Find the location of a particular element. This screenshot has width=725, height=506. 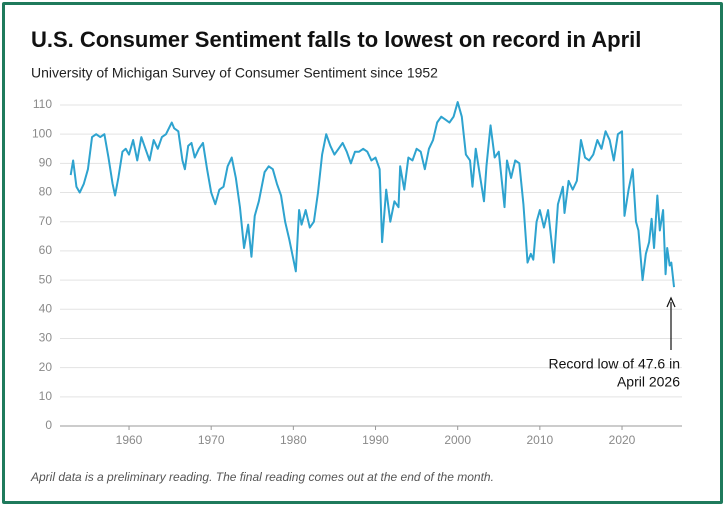

y-tick-label: 70 is located at coordinates (46, 221).